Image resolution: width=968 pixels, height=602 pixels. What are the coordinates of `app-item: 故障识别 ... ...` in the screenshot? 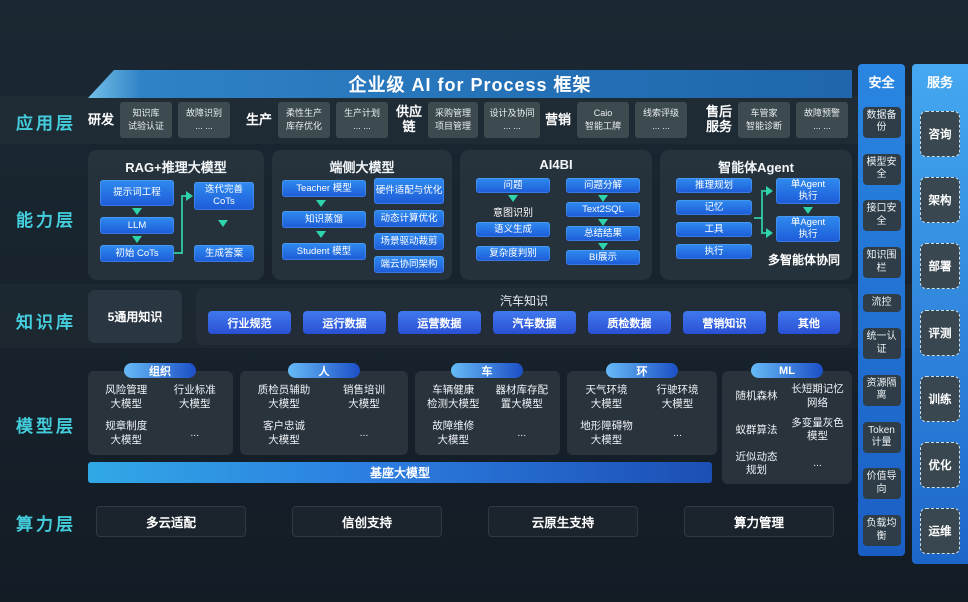 It's located at (204, 120).